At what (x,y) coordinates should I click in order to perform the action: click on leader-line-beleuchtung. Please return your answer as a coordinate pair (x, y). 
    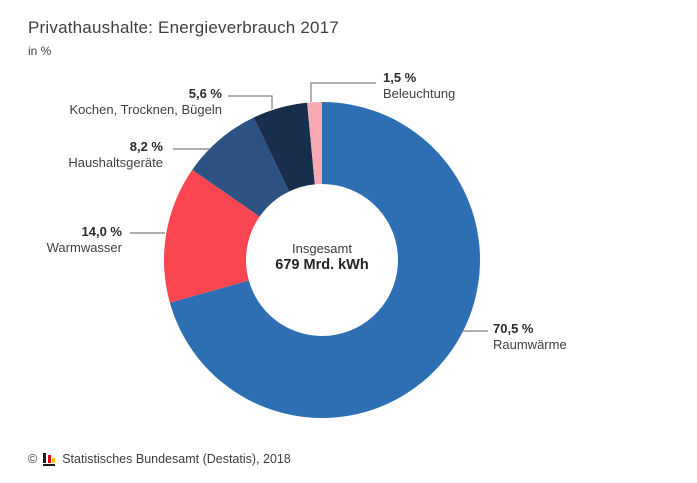
    Looking at the image, I should click on (343, 92).